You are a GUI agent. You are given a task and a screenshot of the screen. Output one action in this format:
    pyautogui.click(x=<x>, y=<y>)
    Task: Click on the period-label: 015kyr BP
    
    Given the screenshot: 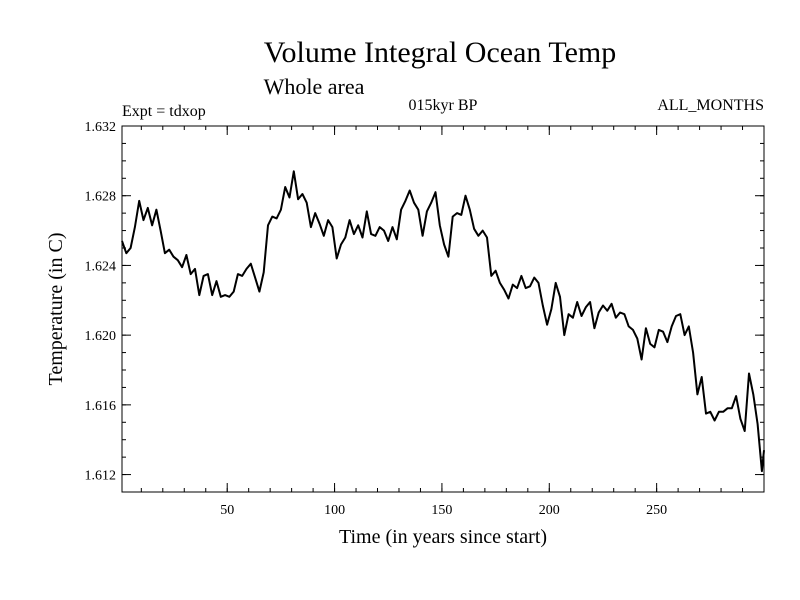 What is the action you would take?
    pyautogui.click(x=443, y=105)
    